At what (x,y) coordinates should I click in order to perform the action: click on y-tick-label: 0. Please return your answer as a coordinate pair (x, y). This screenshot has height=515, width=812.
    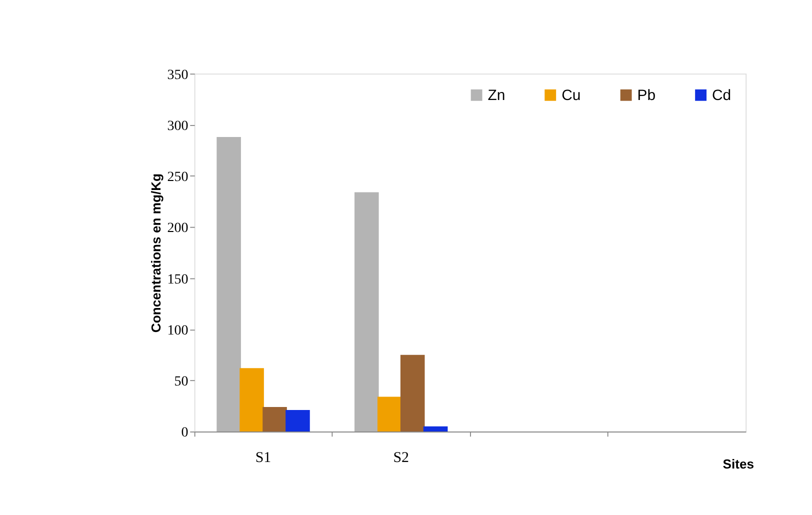
    Looking at the image, I should click on (184, 433).